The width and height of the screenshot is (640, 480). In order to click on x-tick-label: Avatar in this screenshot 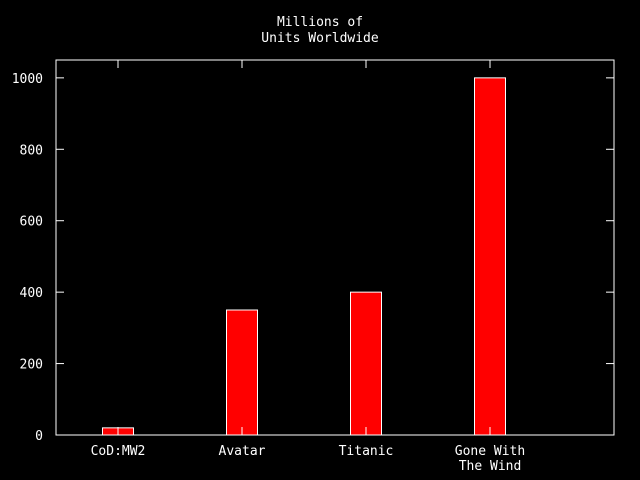, I will do `click(242, 451)`.